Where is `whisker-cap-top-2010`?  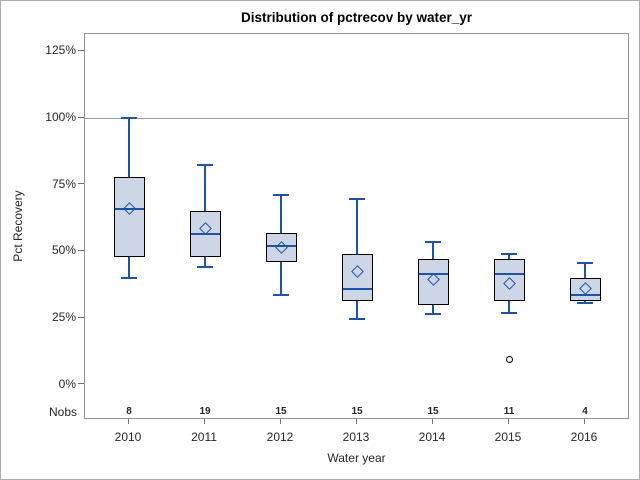 whisker-cap-top-2010 is located at coordinates (129, 118).